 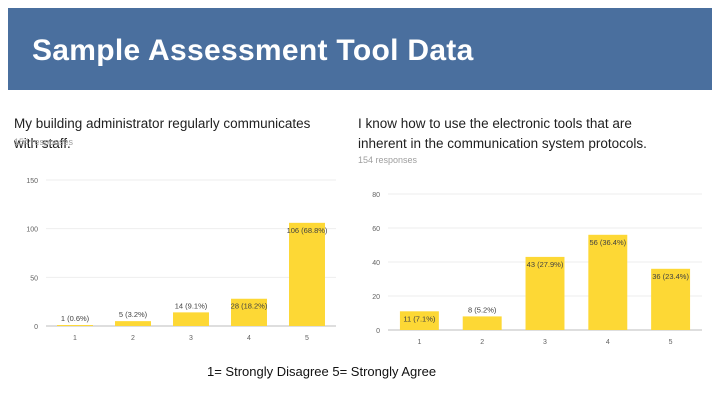 I want to click on chart-1-data-label: 106 (68.8%), so click(x=307, y=230).